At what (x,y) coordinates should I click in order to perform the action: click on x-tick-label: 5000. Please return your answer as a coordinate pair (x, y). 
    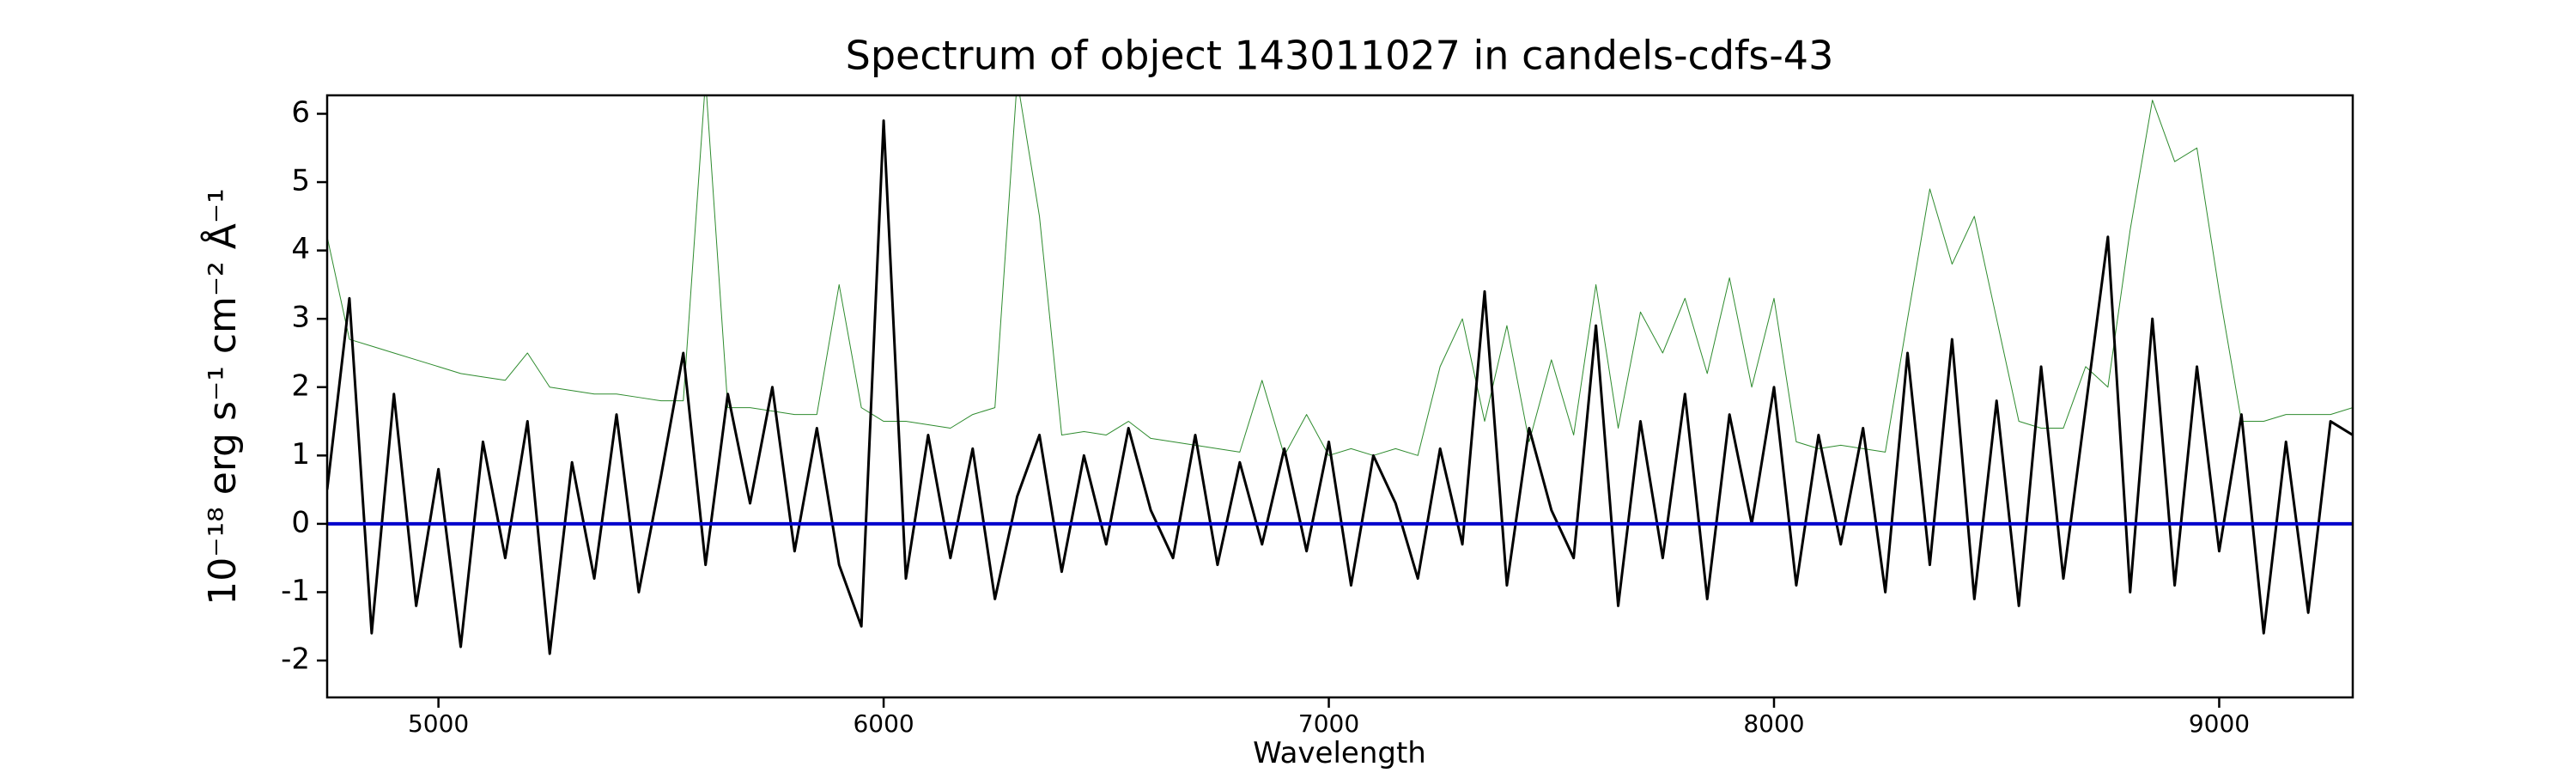
    Looking at the image, I should click on (439, 723).